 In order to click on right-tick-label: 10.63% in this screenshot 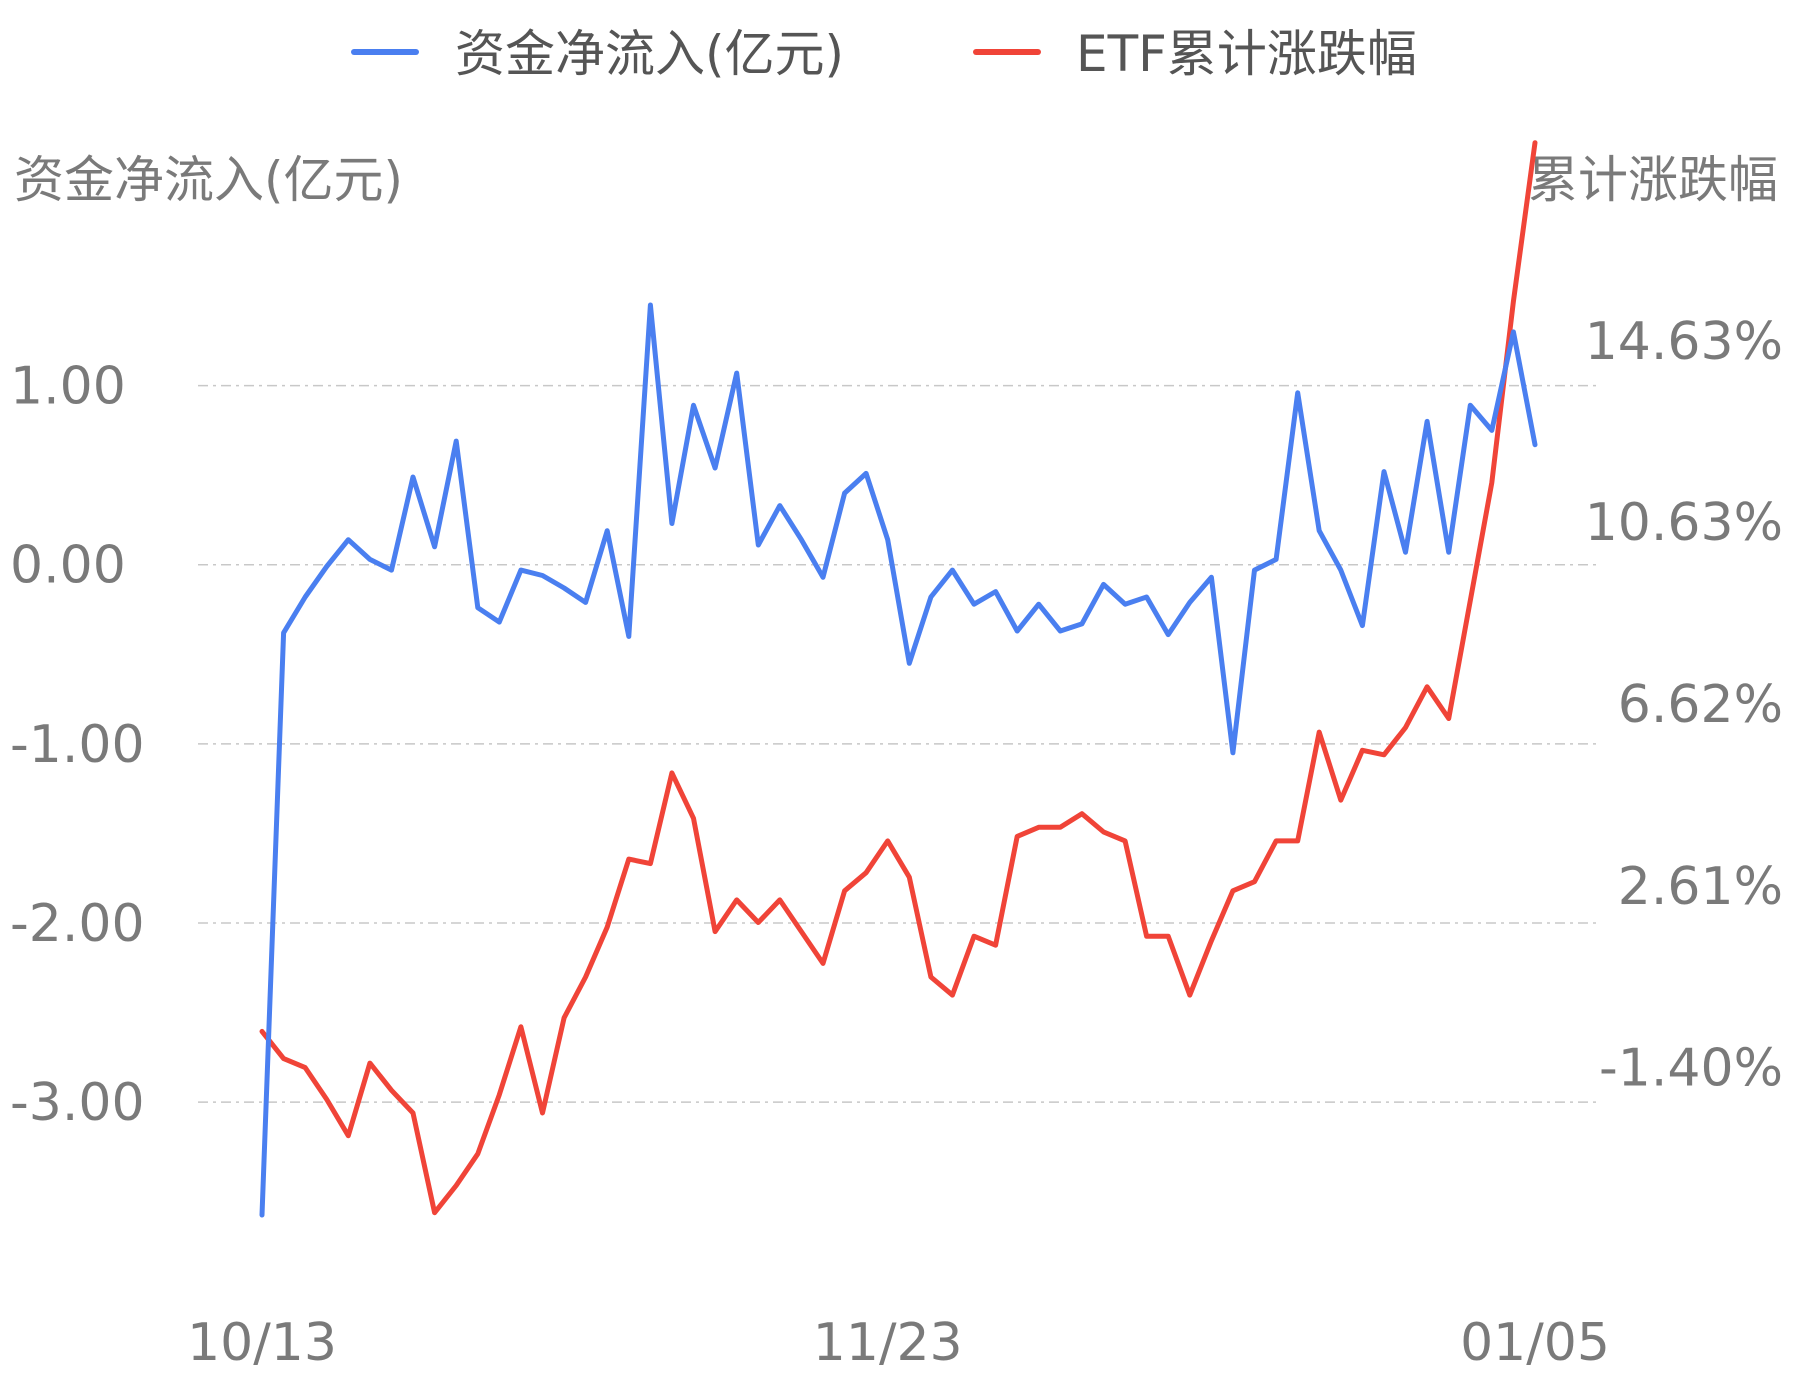, I will do `click(1684, 523)`.